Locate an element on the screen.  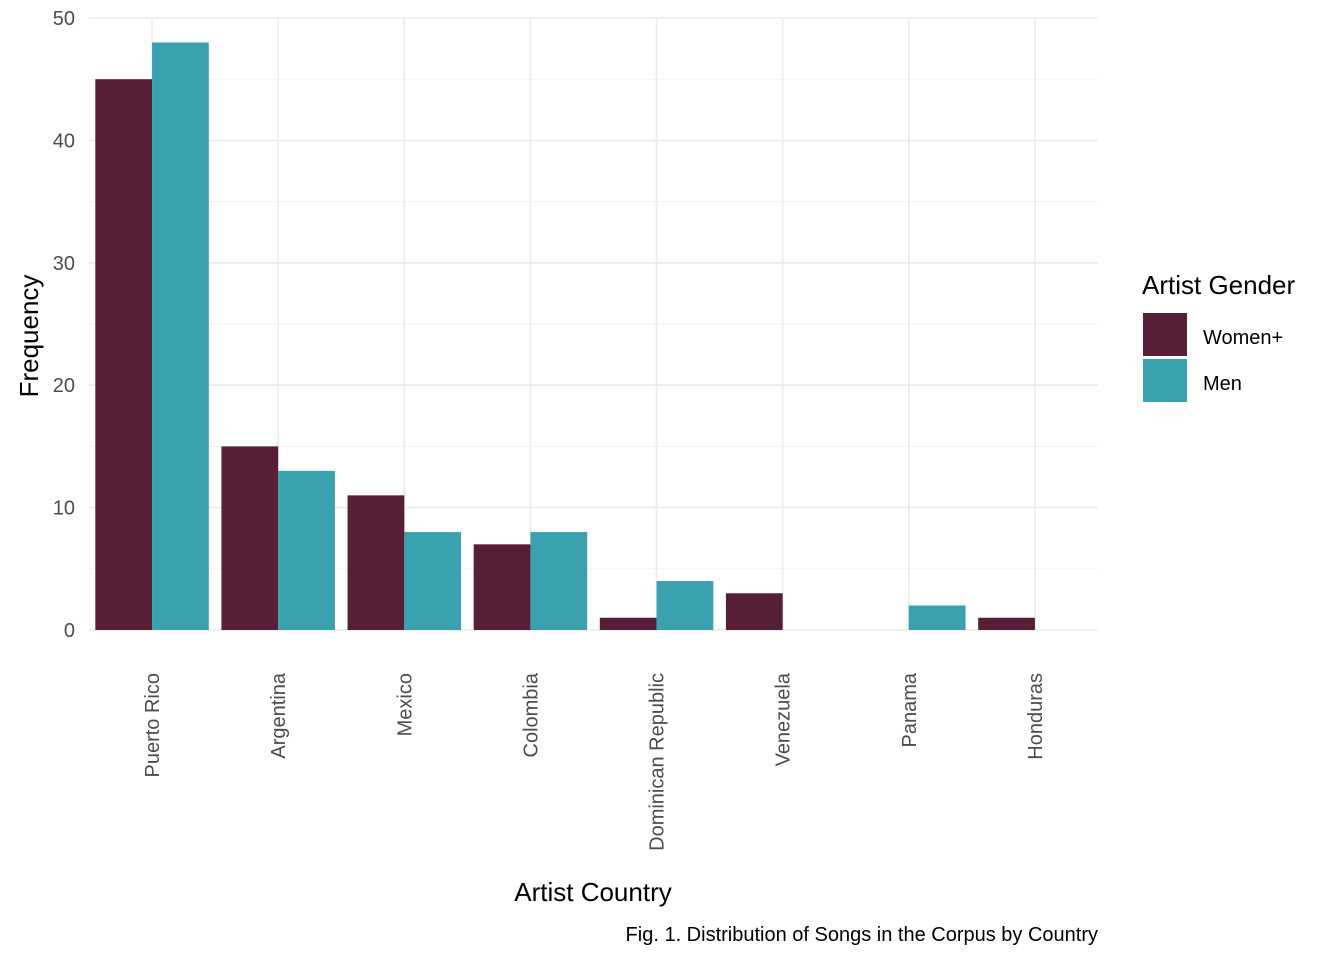
x-tick-label: Colombia is located at coordinates (531, 714).